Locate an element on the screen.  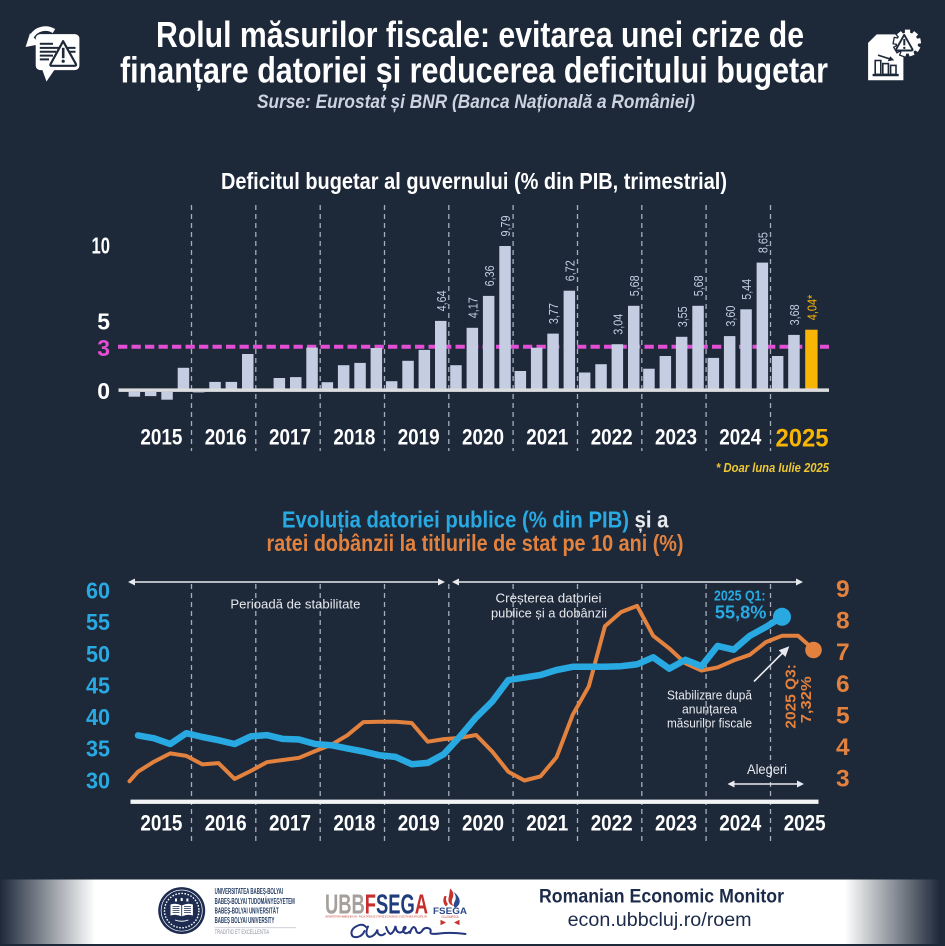
svg-text: 9,79 is located at coordinates (505, 226).